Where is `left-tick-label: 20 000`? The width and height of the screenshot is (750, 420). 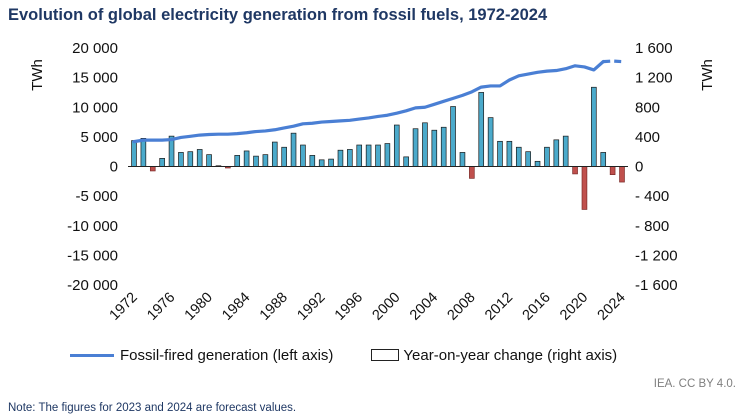
left-tick-label: 20 000 is located at coordinates (95, 48).